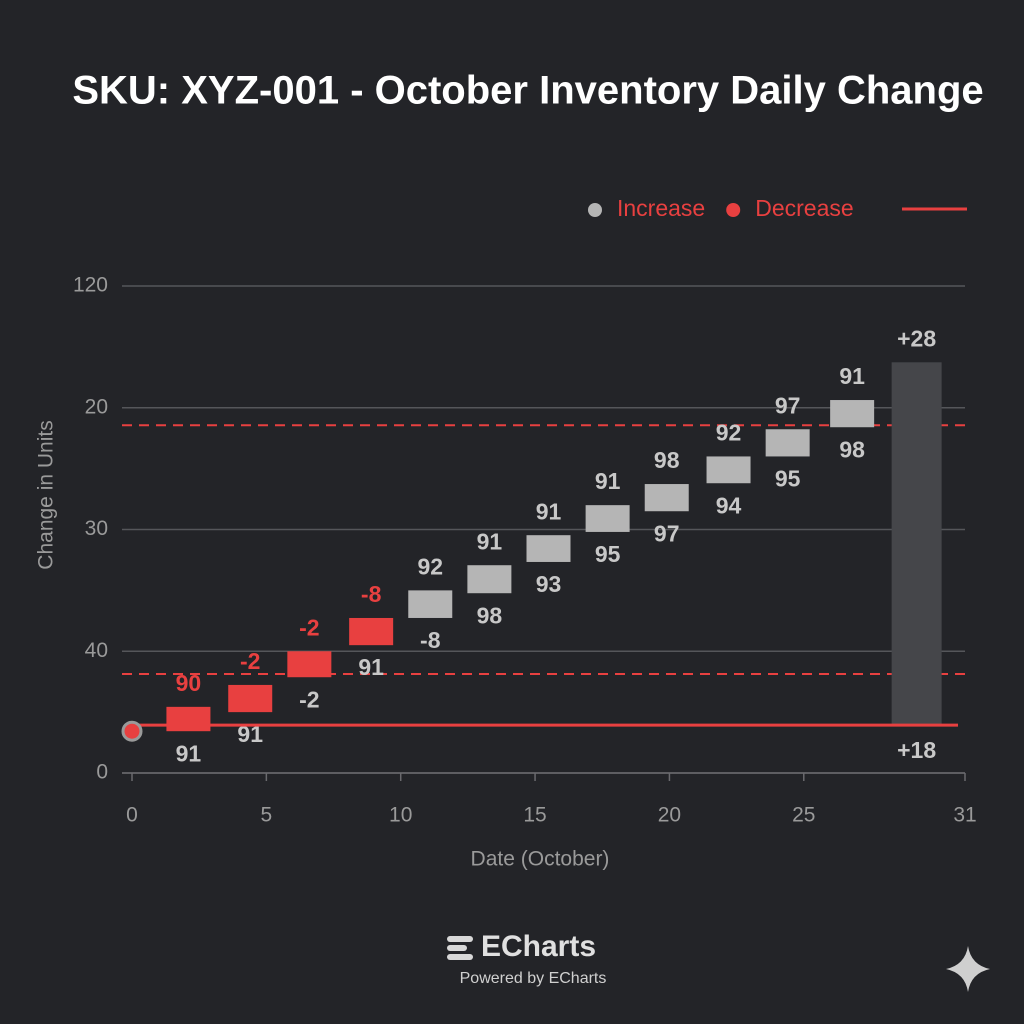 The height and width of the screenshot is (1024, 1024). I want to click on bar-bottom-label: 97, so click(667, 533).